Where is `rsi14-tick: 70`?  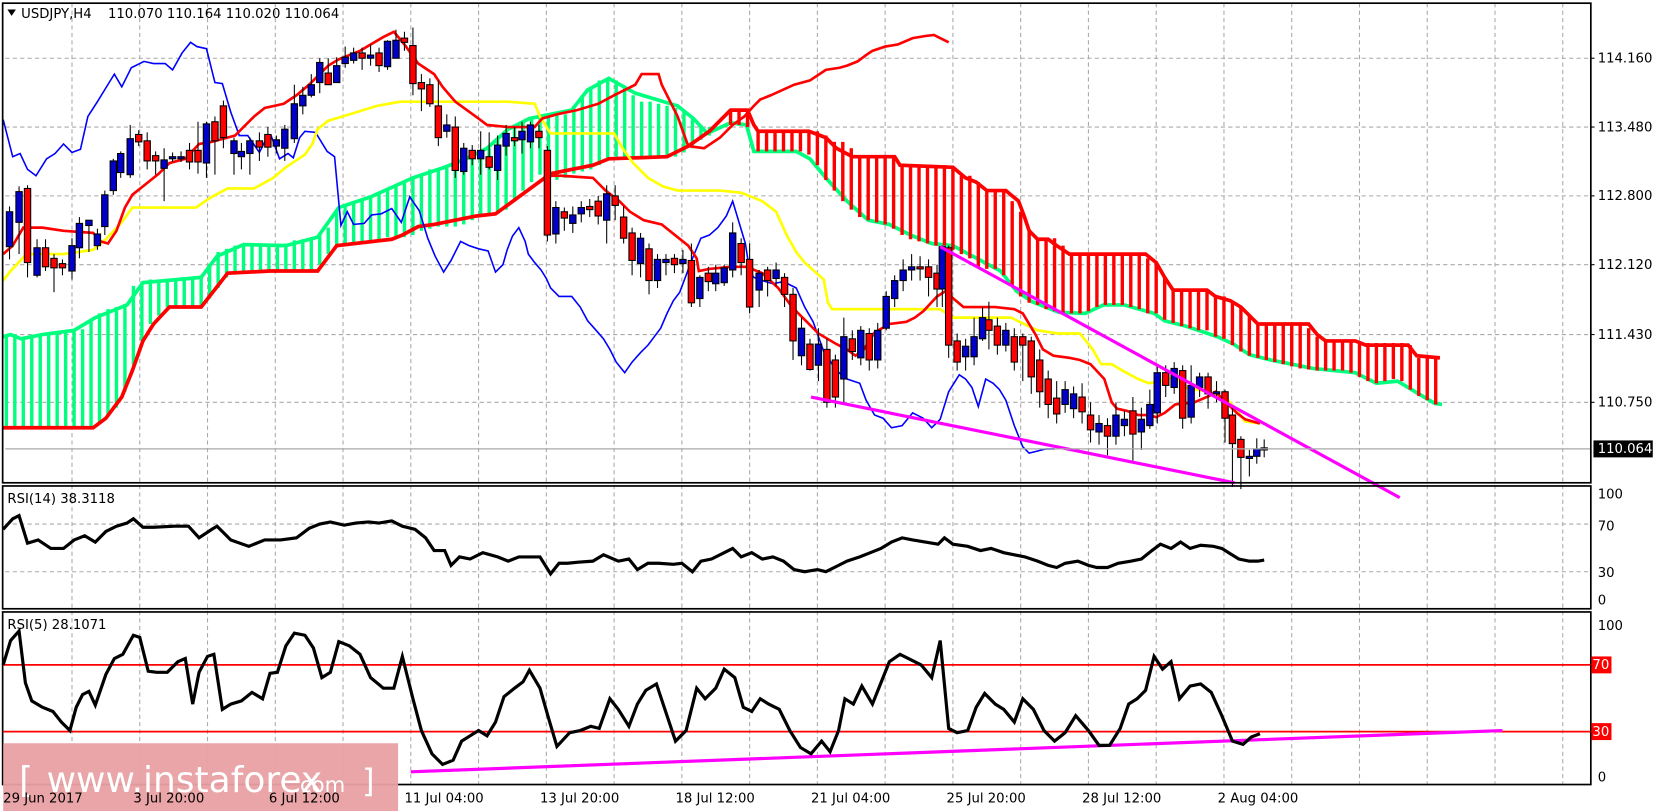
rsi14-tick: 70 is located at coordinates (1606, 526).